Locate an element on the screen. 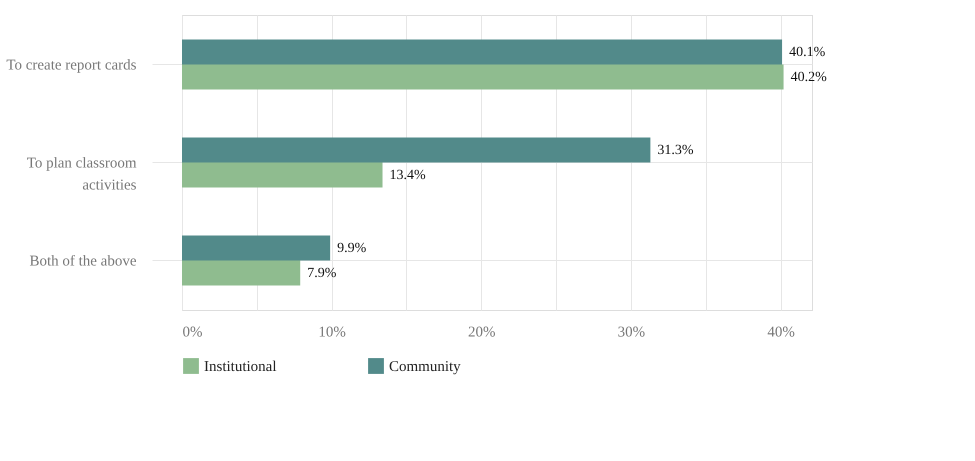  x-tick-label: 0% is located at coordinates (192, 332).